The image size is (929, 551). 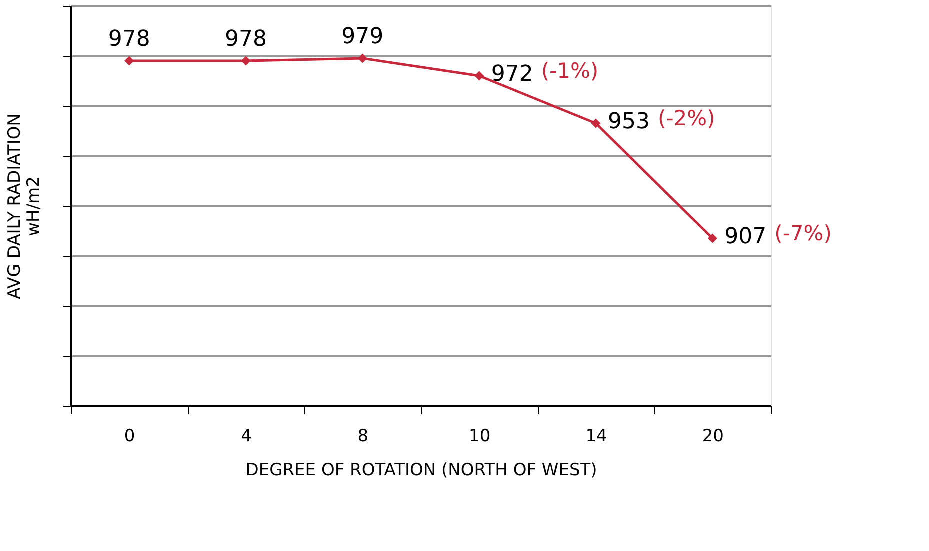 I want to click on x-tick-label: 20, so click(x=713, y=436).